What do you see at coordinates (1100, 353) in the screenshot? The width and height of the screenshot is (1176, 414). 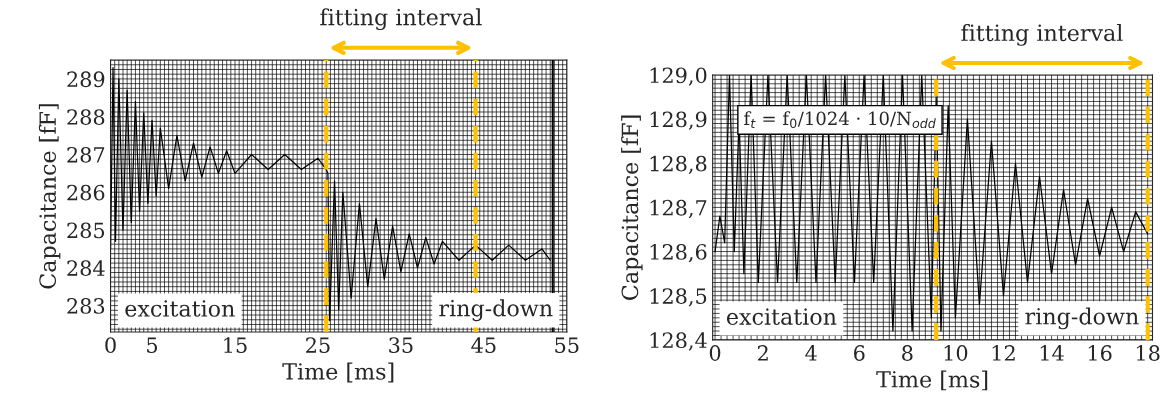 I see `x-tick-label: 16` at bounding box center [1100, 353].